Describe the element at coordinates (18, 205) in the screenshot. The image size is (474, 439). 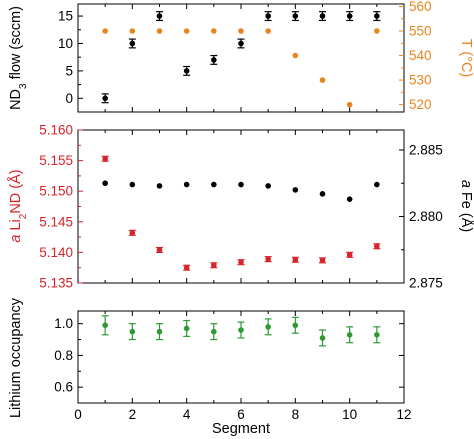
I see `middle-left-axis-title: a Li2ND (Å)` at that location.